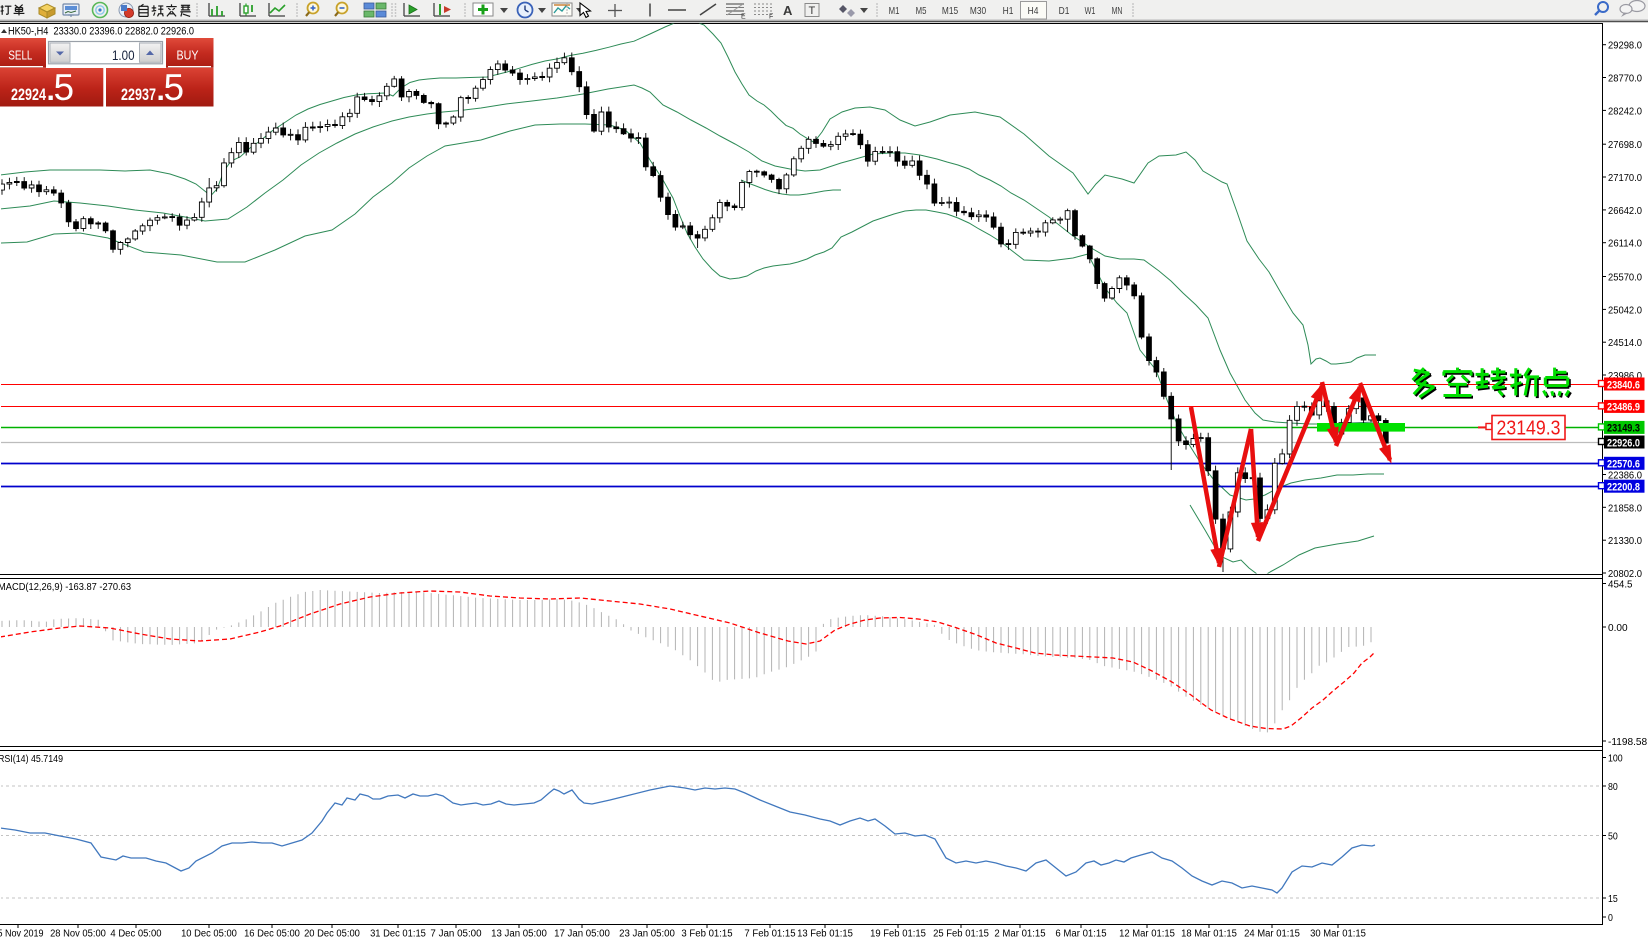 The width and height of the screenshot is (1648, 941). What do you see at coordinates (136, 933) in the screenshot?
I see `svg-text: 4 Dec 05:00` at bounding box center [136, 933].